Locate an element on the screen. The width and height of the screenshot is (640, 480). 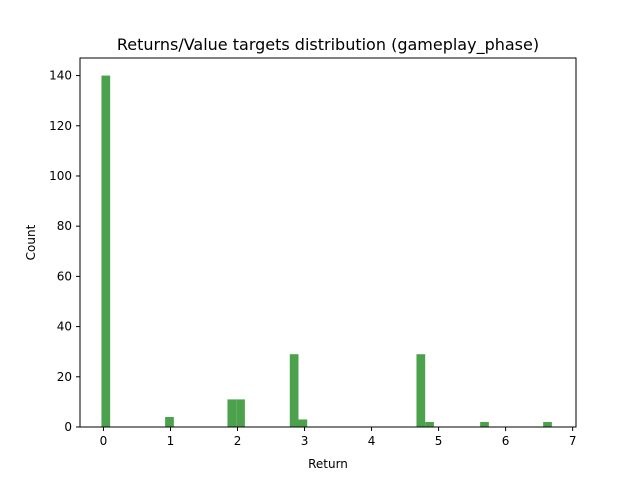
y-tick-label: 140 is located at coordinates (60, 76).